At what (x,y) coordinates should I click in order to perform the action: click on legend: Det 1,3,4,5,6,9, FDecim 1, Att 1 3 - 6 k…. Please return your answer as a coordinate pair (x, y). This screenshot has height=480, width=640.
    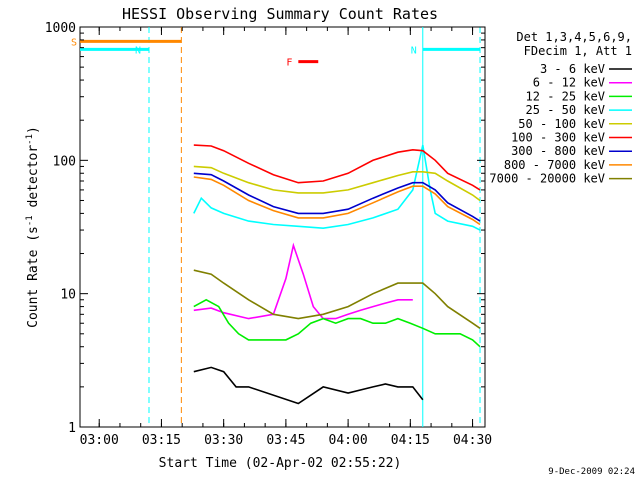
    Looking at the image, I should click on (560, 108).